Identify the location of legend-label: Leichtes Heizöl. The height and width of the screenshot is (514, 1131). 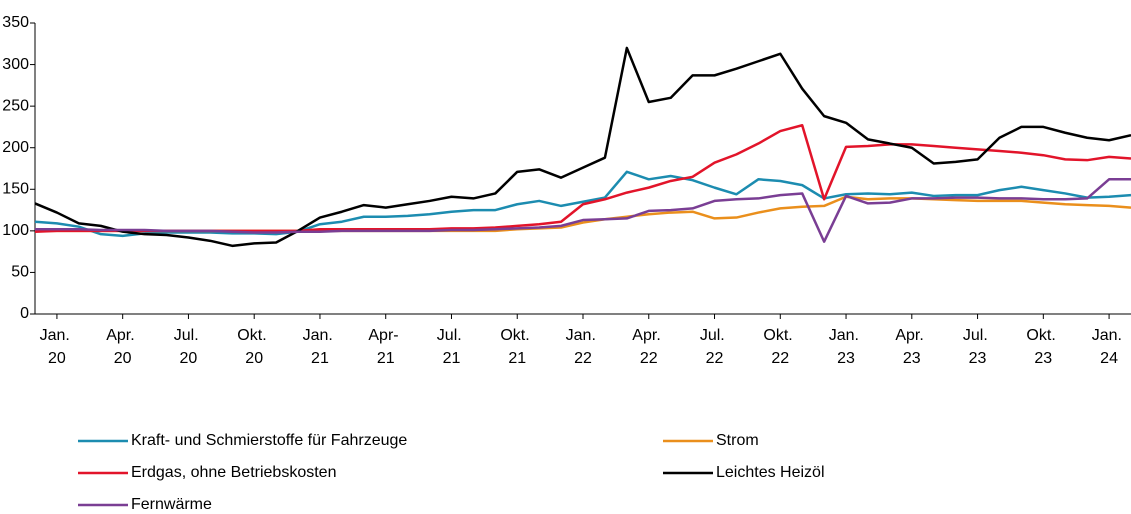
(770, 472).